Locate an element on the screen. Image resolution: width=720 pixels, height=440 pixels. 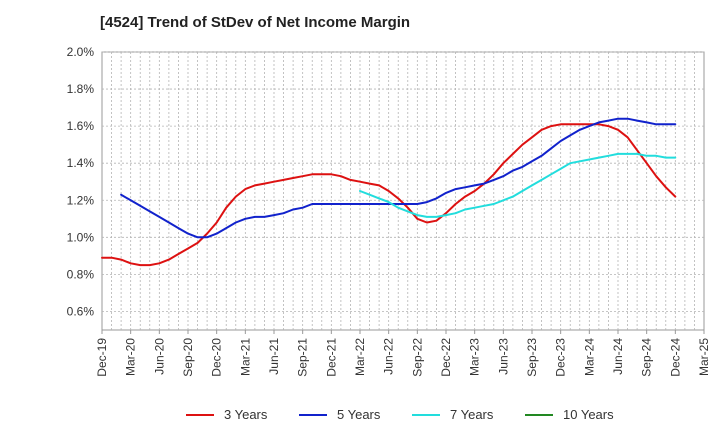
x-tick-label: Jun-20 is located at coordinates (159, 356).